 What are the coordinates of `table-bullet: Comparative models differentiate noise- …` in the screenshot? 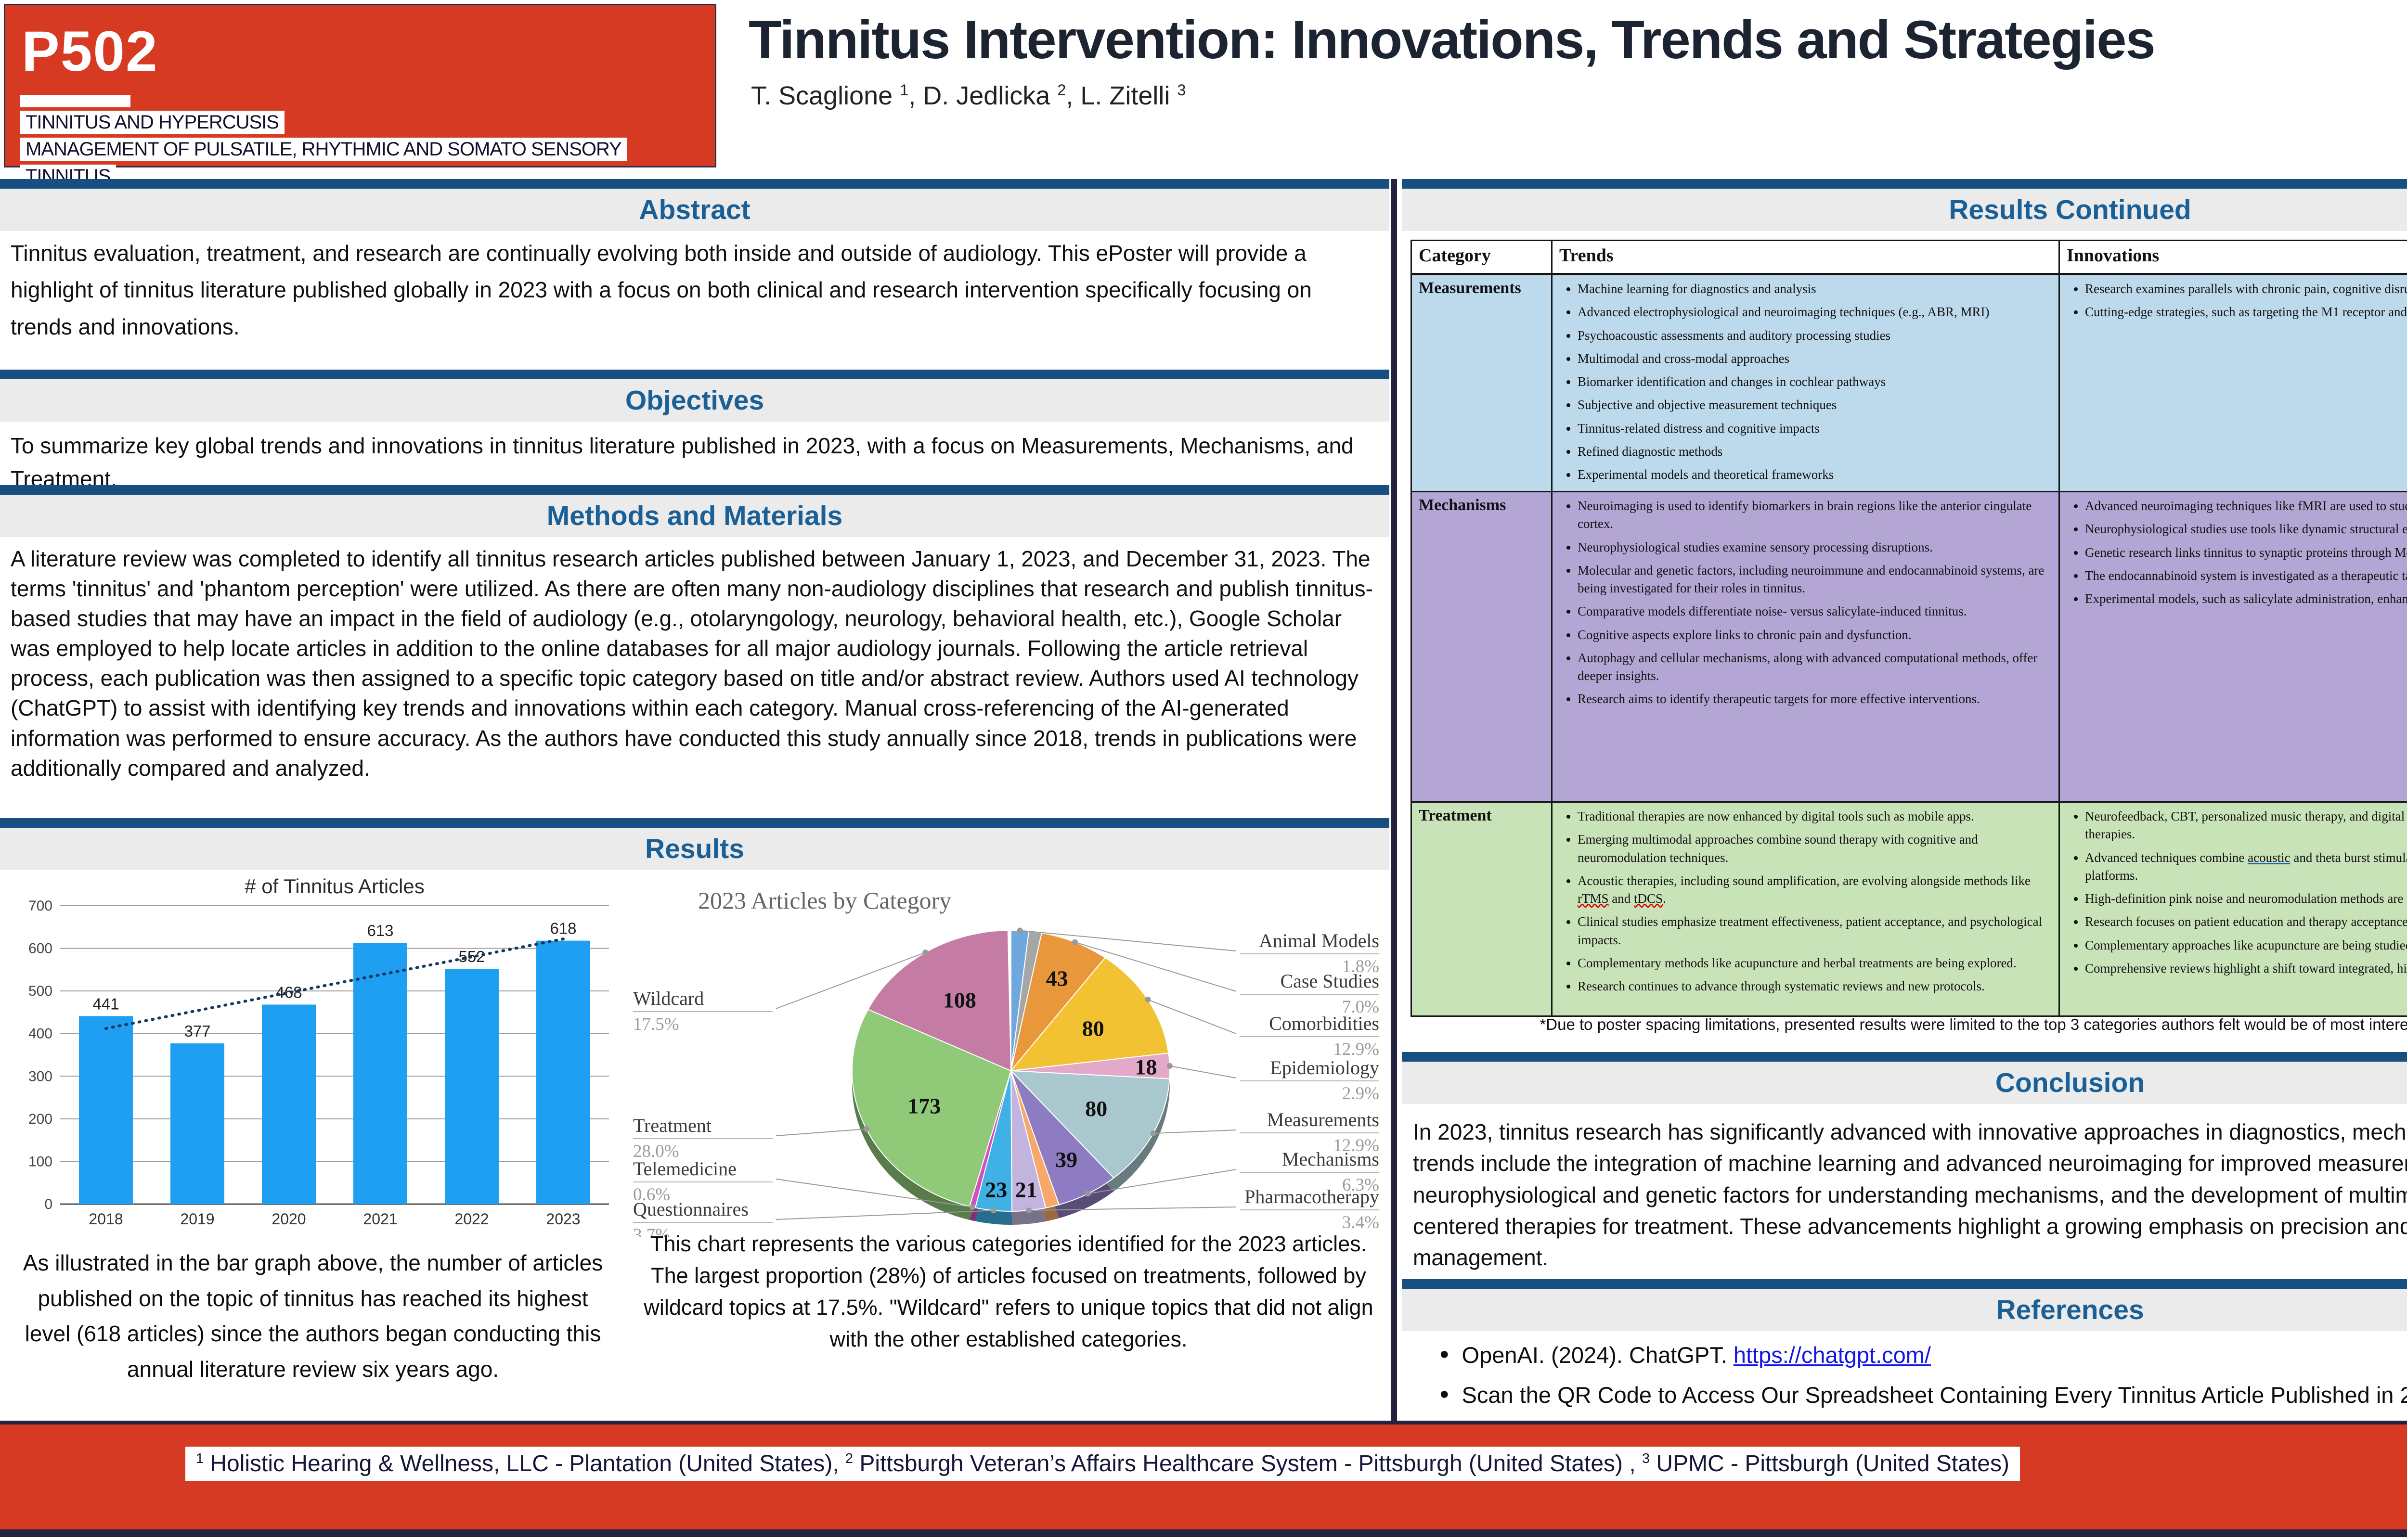 It's located at (1815, 611).